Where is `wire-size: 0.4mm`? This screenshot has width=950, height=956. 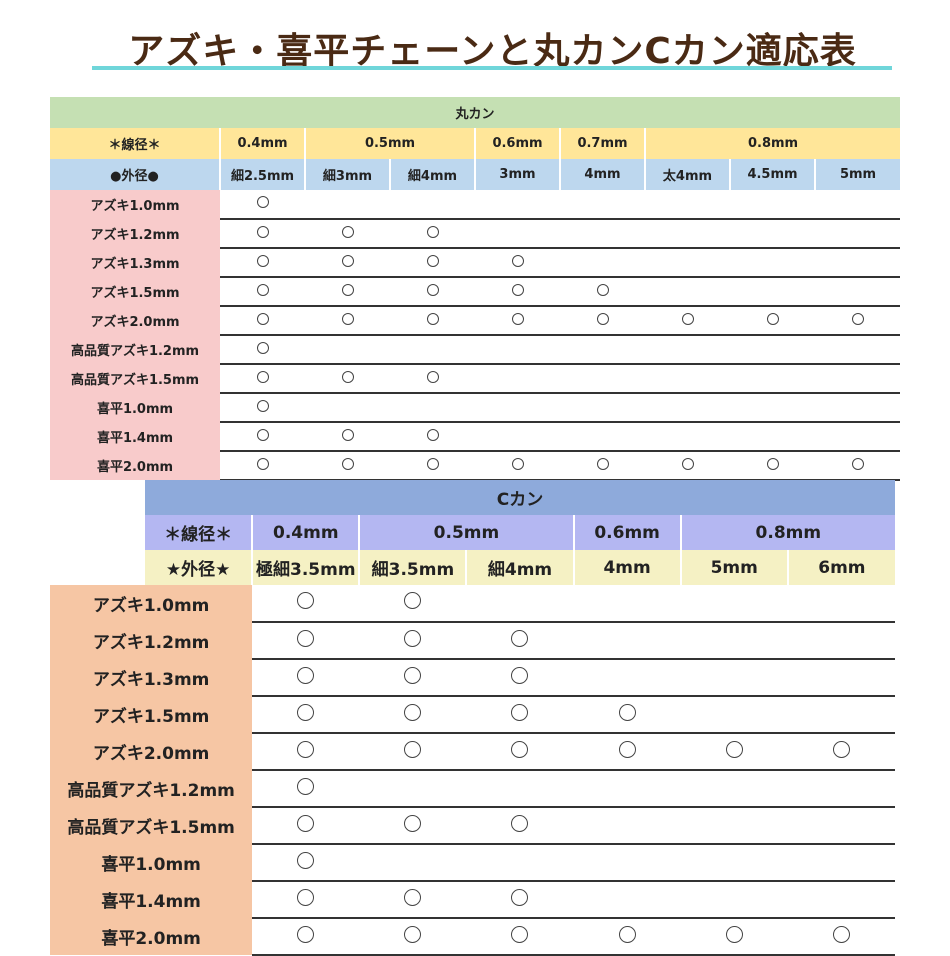 wire-size: 0.4mm is located at coordinates (305, 532).